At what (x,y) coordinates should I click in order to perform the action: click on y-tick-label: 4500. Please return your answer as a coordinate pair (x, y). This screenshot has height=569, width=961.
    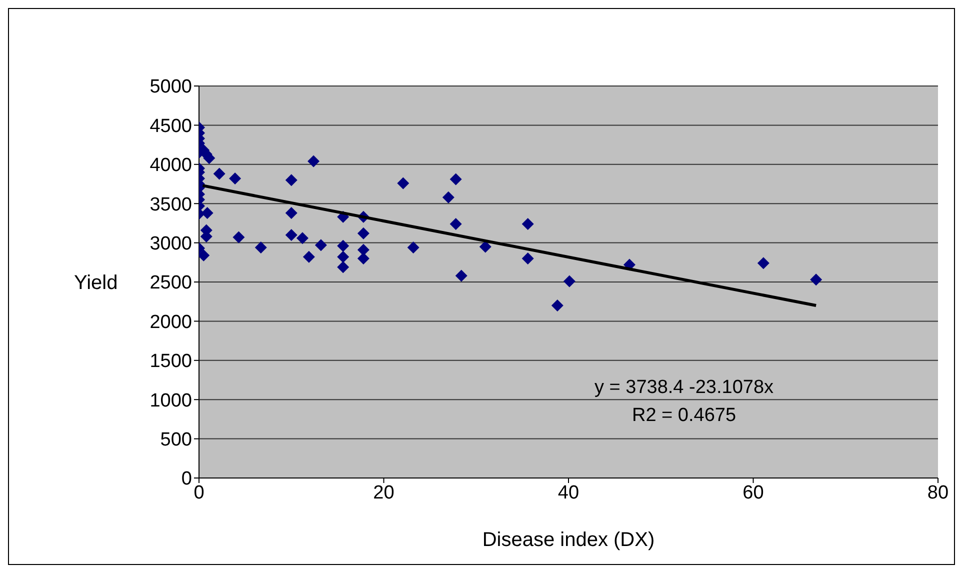
    Looking at the image, I should click on (171, 126).